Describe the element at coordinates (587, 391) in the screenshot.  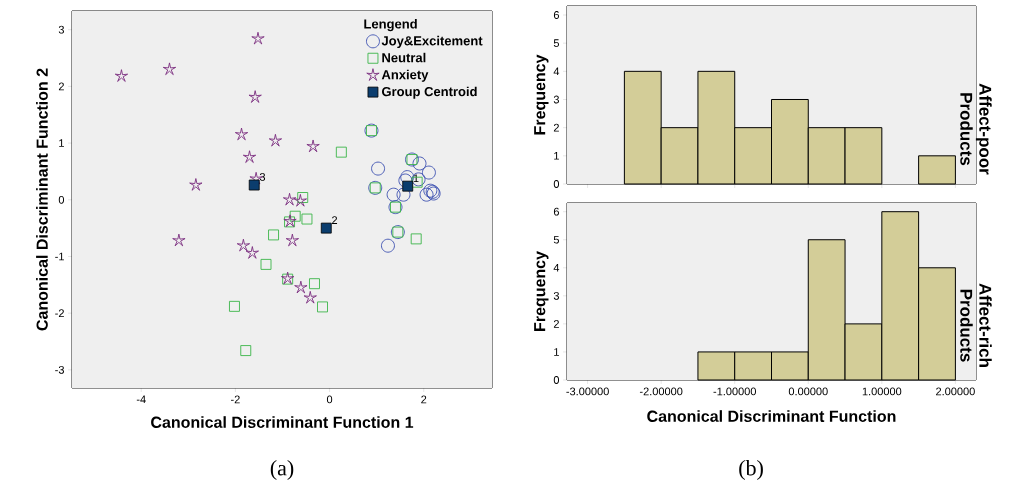
I see `x-tick-label: -3.00000` at that location.